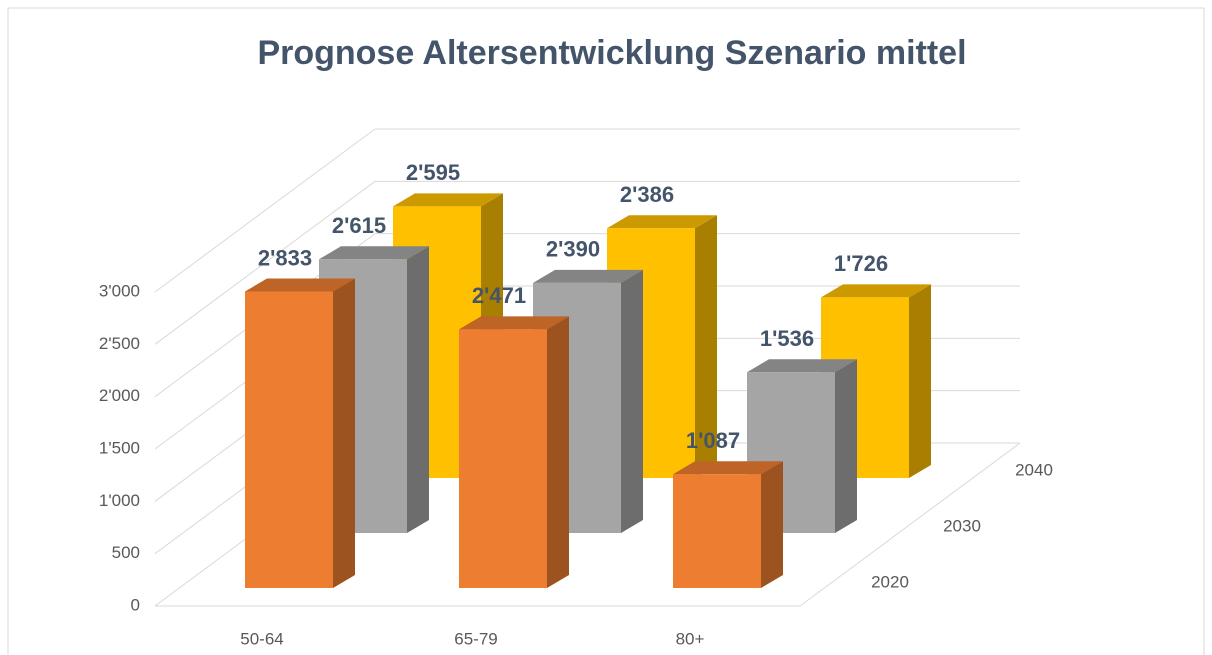 The width and height of the screenshot is (1212, 655). I want to click on x-tick-label: 50-64, so click(261, 638).